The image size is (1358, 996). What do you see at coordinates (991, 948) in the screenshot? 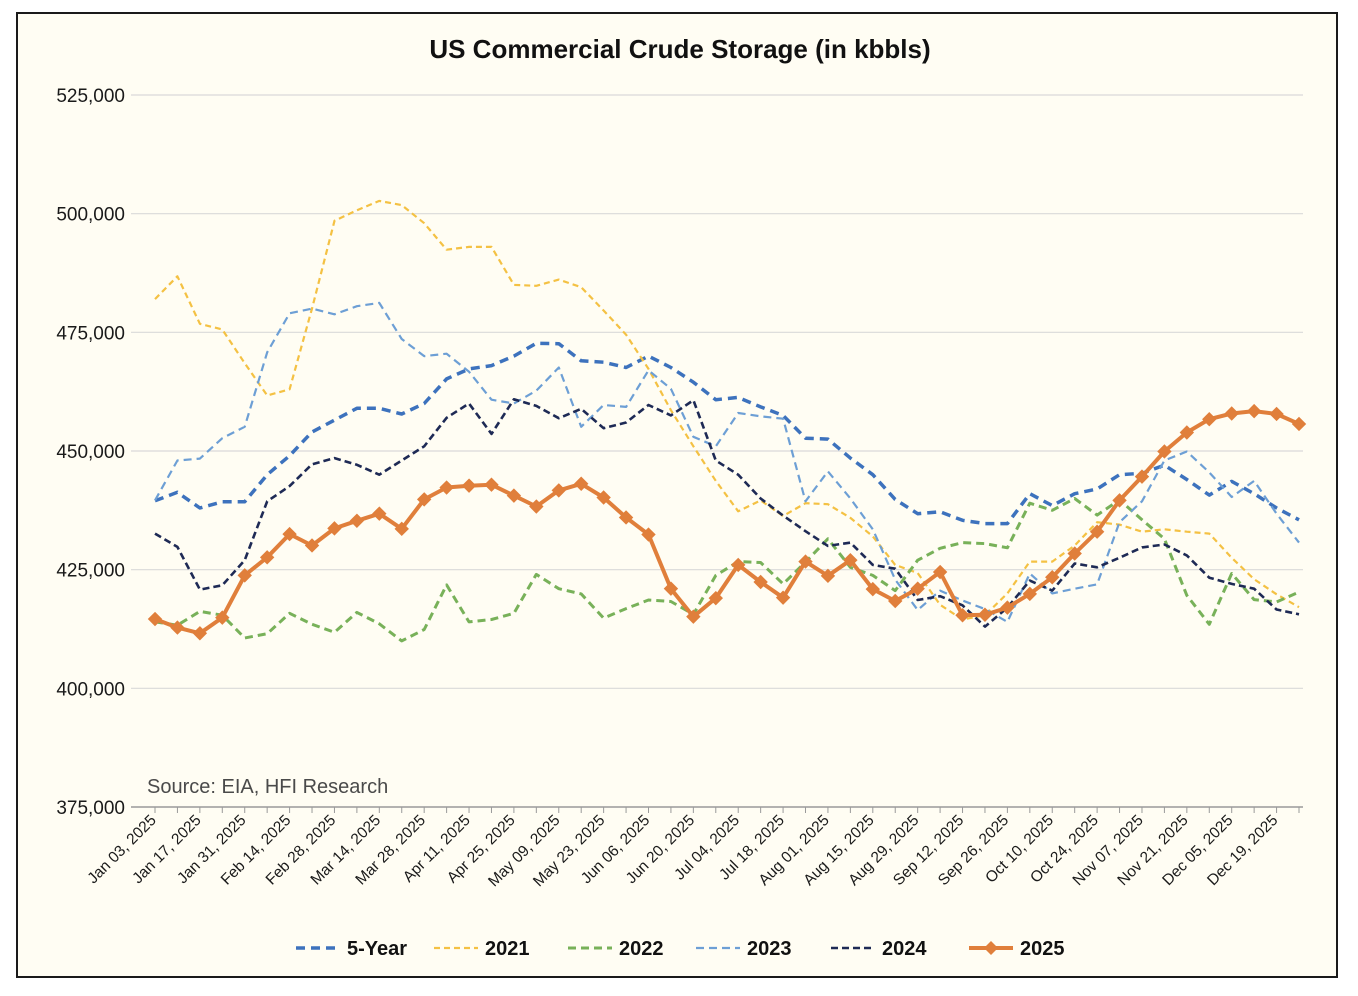
I see `legend-marker-2025` at bounding box center [991, 948].